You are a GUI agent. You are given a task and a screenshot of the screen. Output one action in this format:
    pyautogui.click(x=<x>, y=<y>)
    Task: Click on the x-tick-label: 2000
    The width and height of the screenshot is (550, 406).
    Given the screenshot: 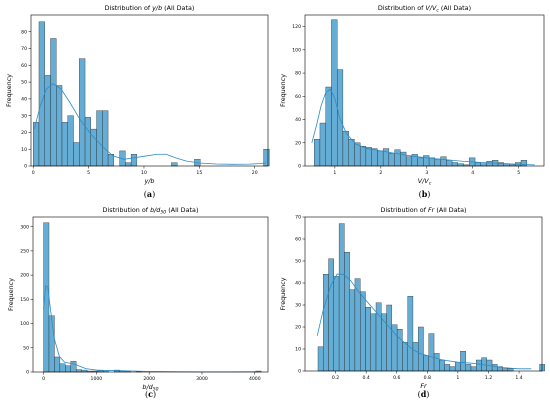 What is the action you would take?
    pyautogui.click(x=149, y=379)
    